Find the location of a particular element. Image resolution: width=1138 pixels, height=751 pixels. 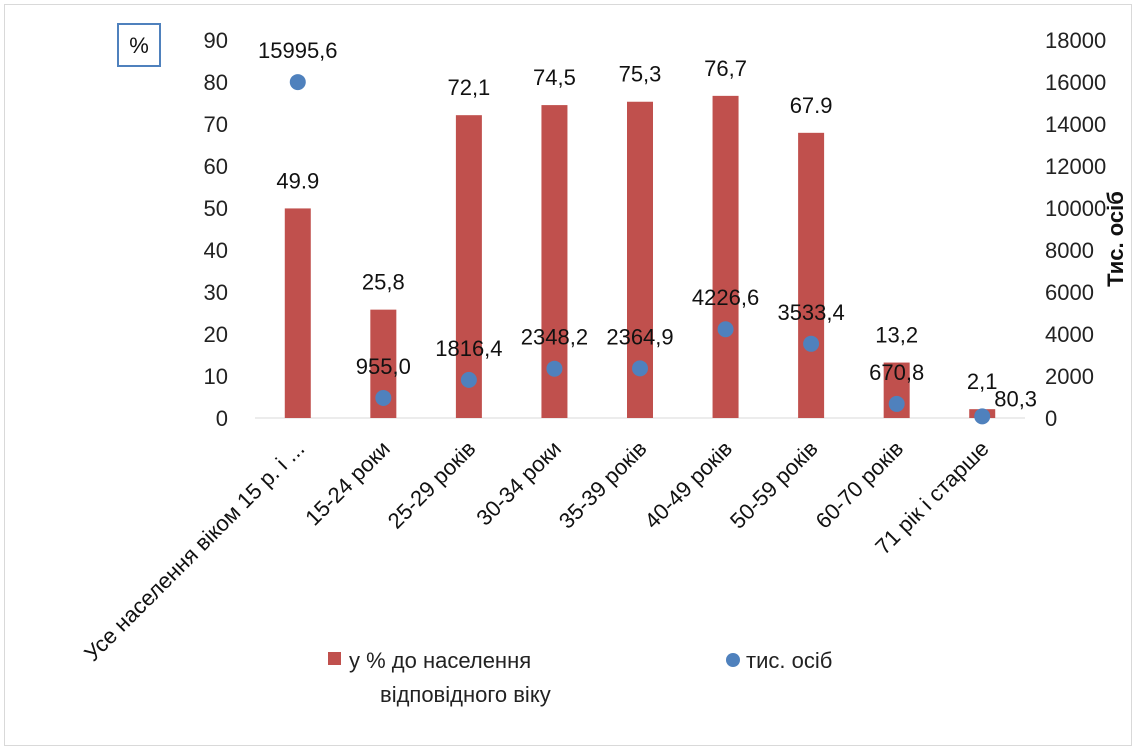

point-value-label: 670,8 is located at coordinates (896, 372).